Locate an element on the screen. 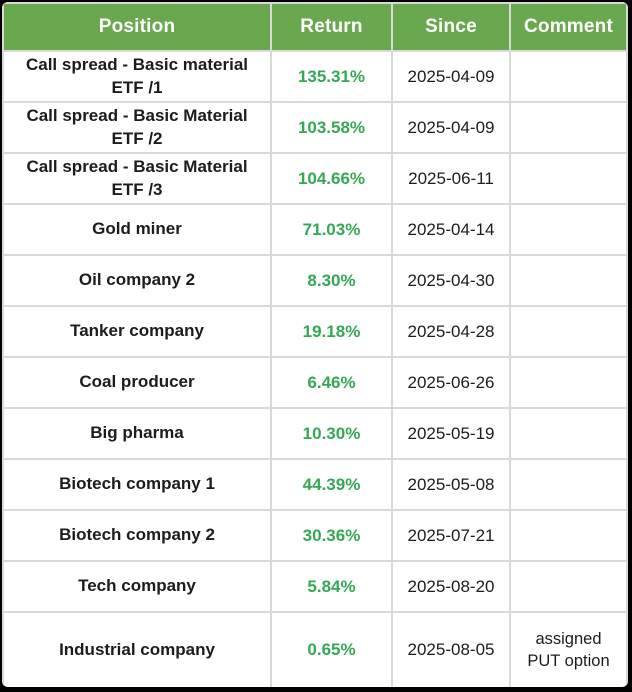 The height and width of the screenshot is (692, 632). position-cell: Tanker company is located at coordinates (137, 331).